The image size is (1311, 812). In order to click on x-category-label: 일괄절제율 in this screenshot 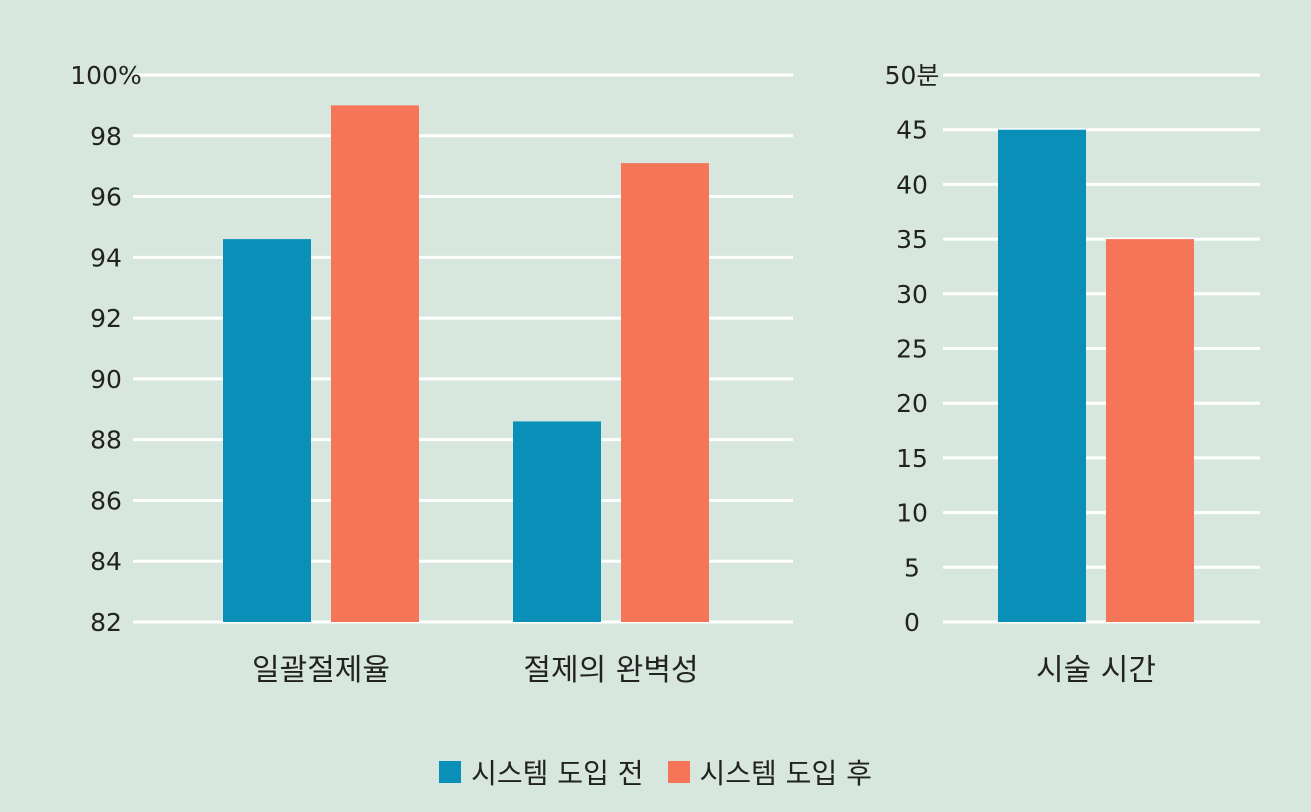, I will do `click(321, 670)`.